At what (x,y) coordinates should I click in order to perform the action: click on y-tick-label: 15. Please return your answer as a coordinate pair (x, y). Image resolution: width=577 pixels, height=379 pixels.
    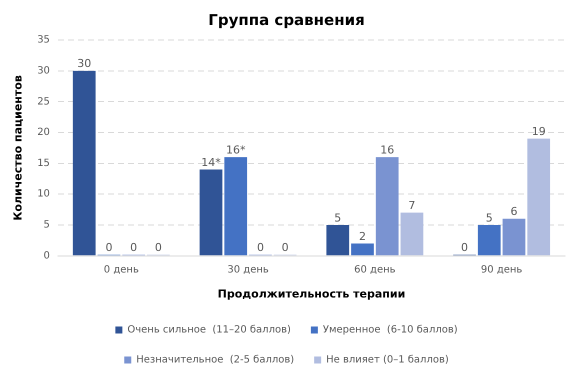
    Looking at the image, I should click on (43, 163).